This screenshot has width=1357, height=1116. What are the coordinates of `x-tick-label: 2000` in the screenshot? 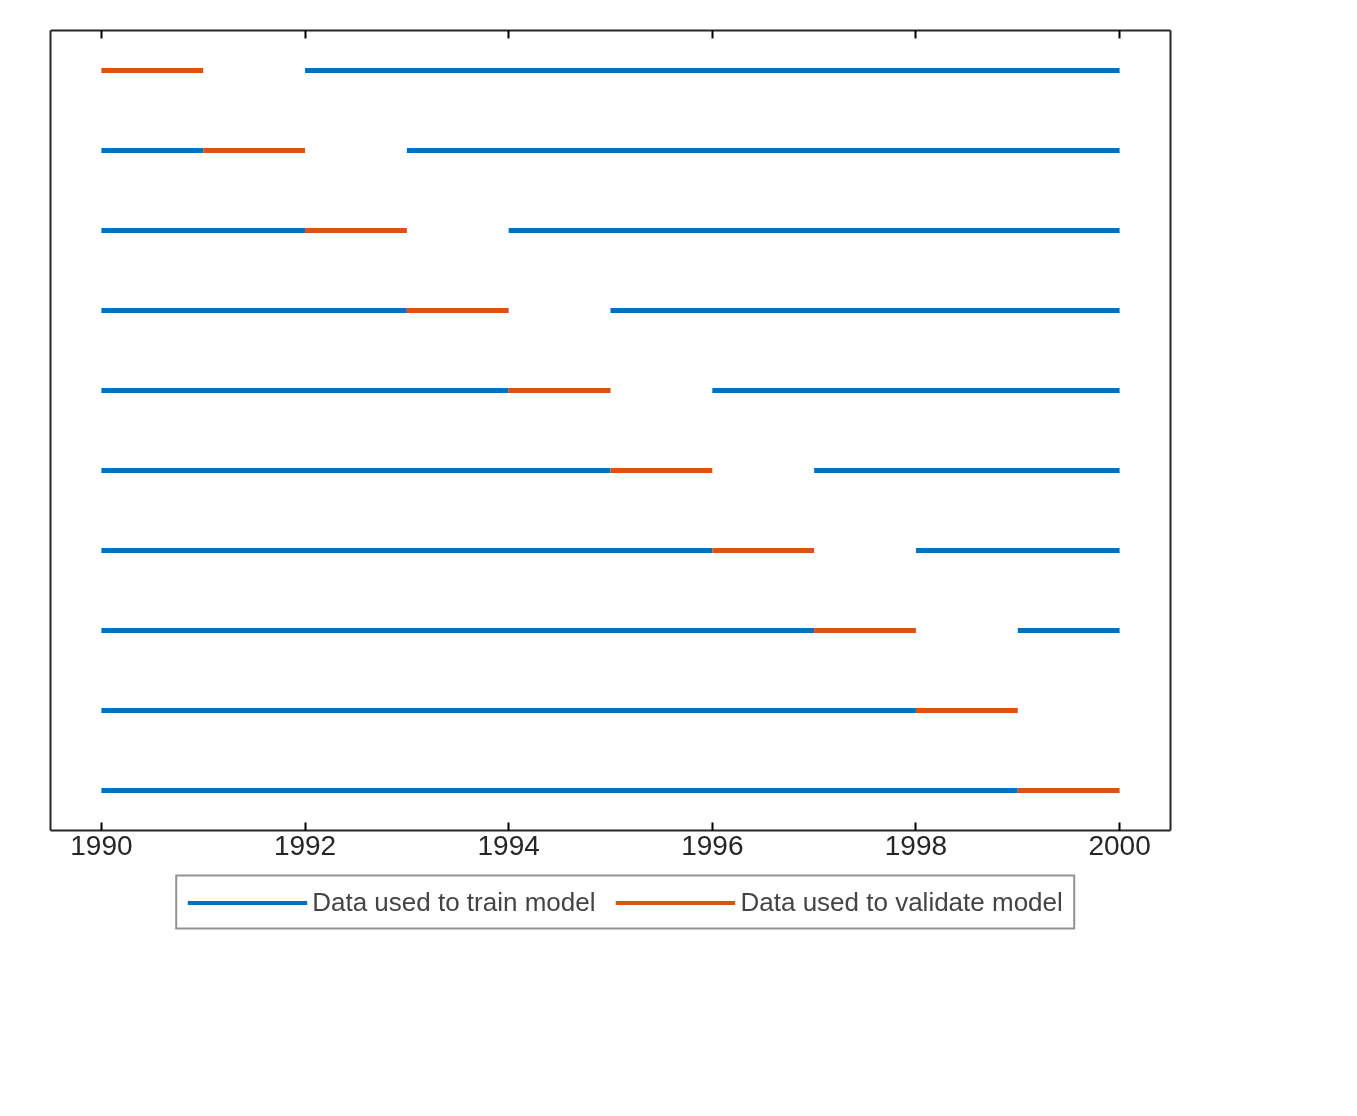 It's located at (1119, 845).